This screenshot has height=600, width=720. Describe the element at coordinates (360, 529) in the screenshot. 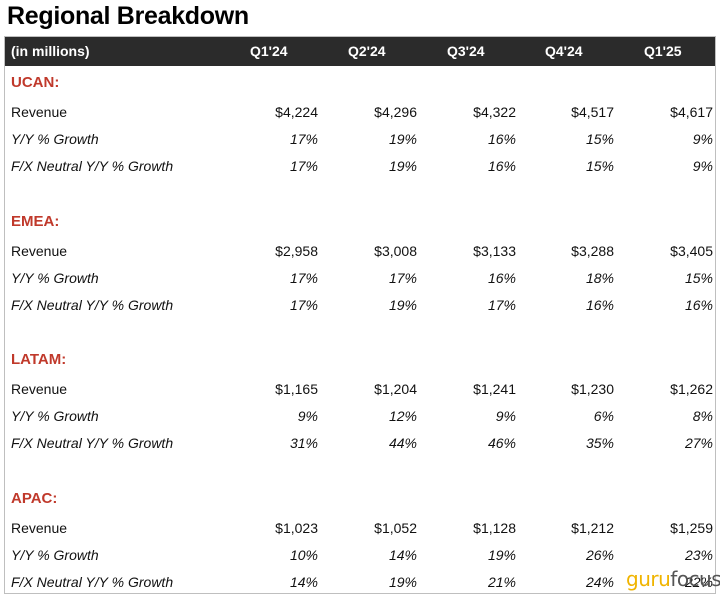

I see `table-row: Revenue $1,023 $1,052 $1,128 $1,212 $1,259` at that location.